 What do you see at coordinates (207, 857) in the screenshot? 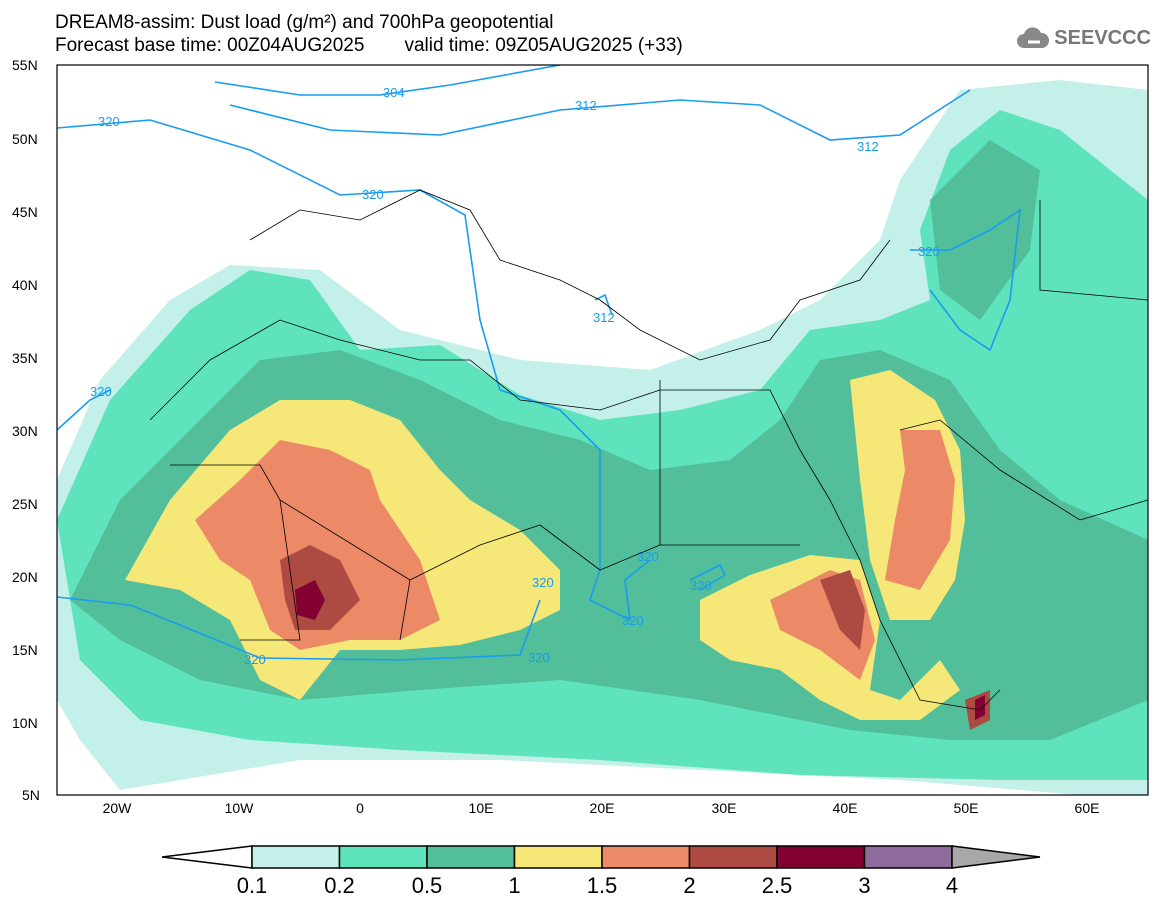
I see `colorbar-under-arrow` at bounding box center [207, 857].